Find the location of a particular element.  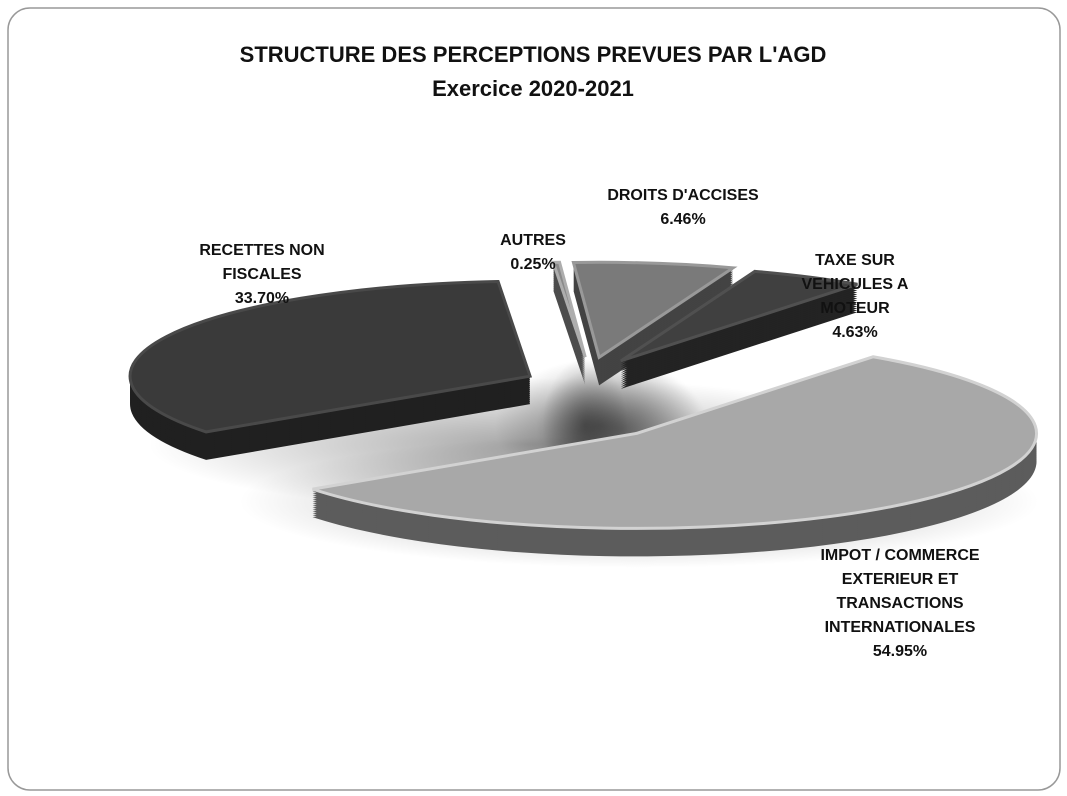

category-label: TAXE SUR VEHICULES A MOTEUR is located at coordinates (855, 284).